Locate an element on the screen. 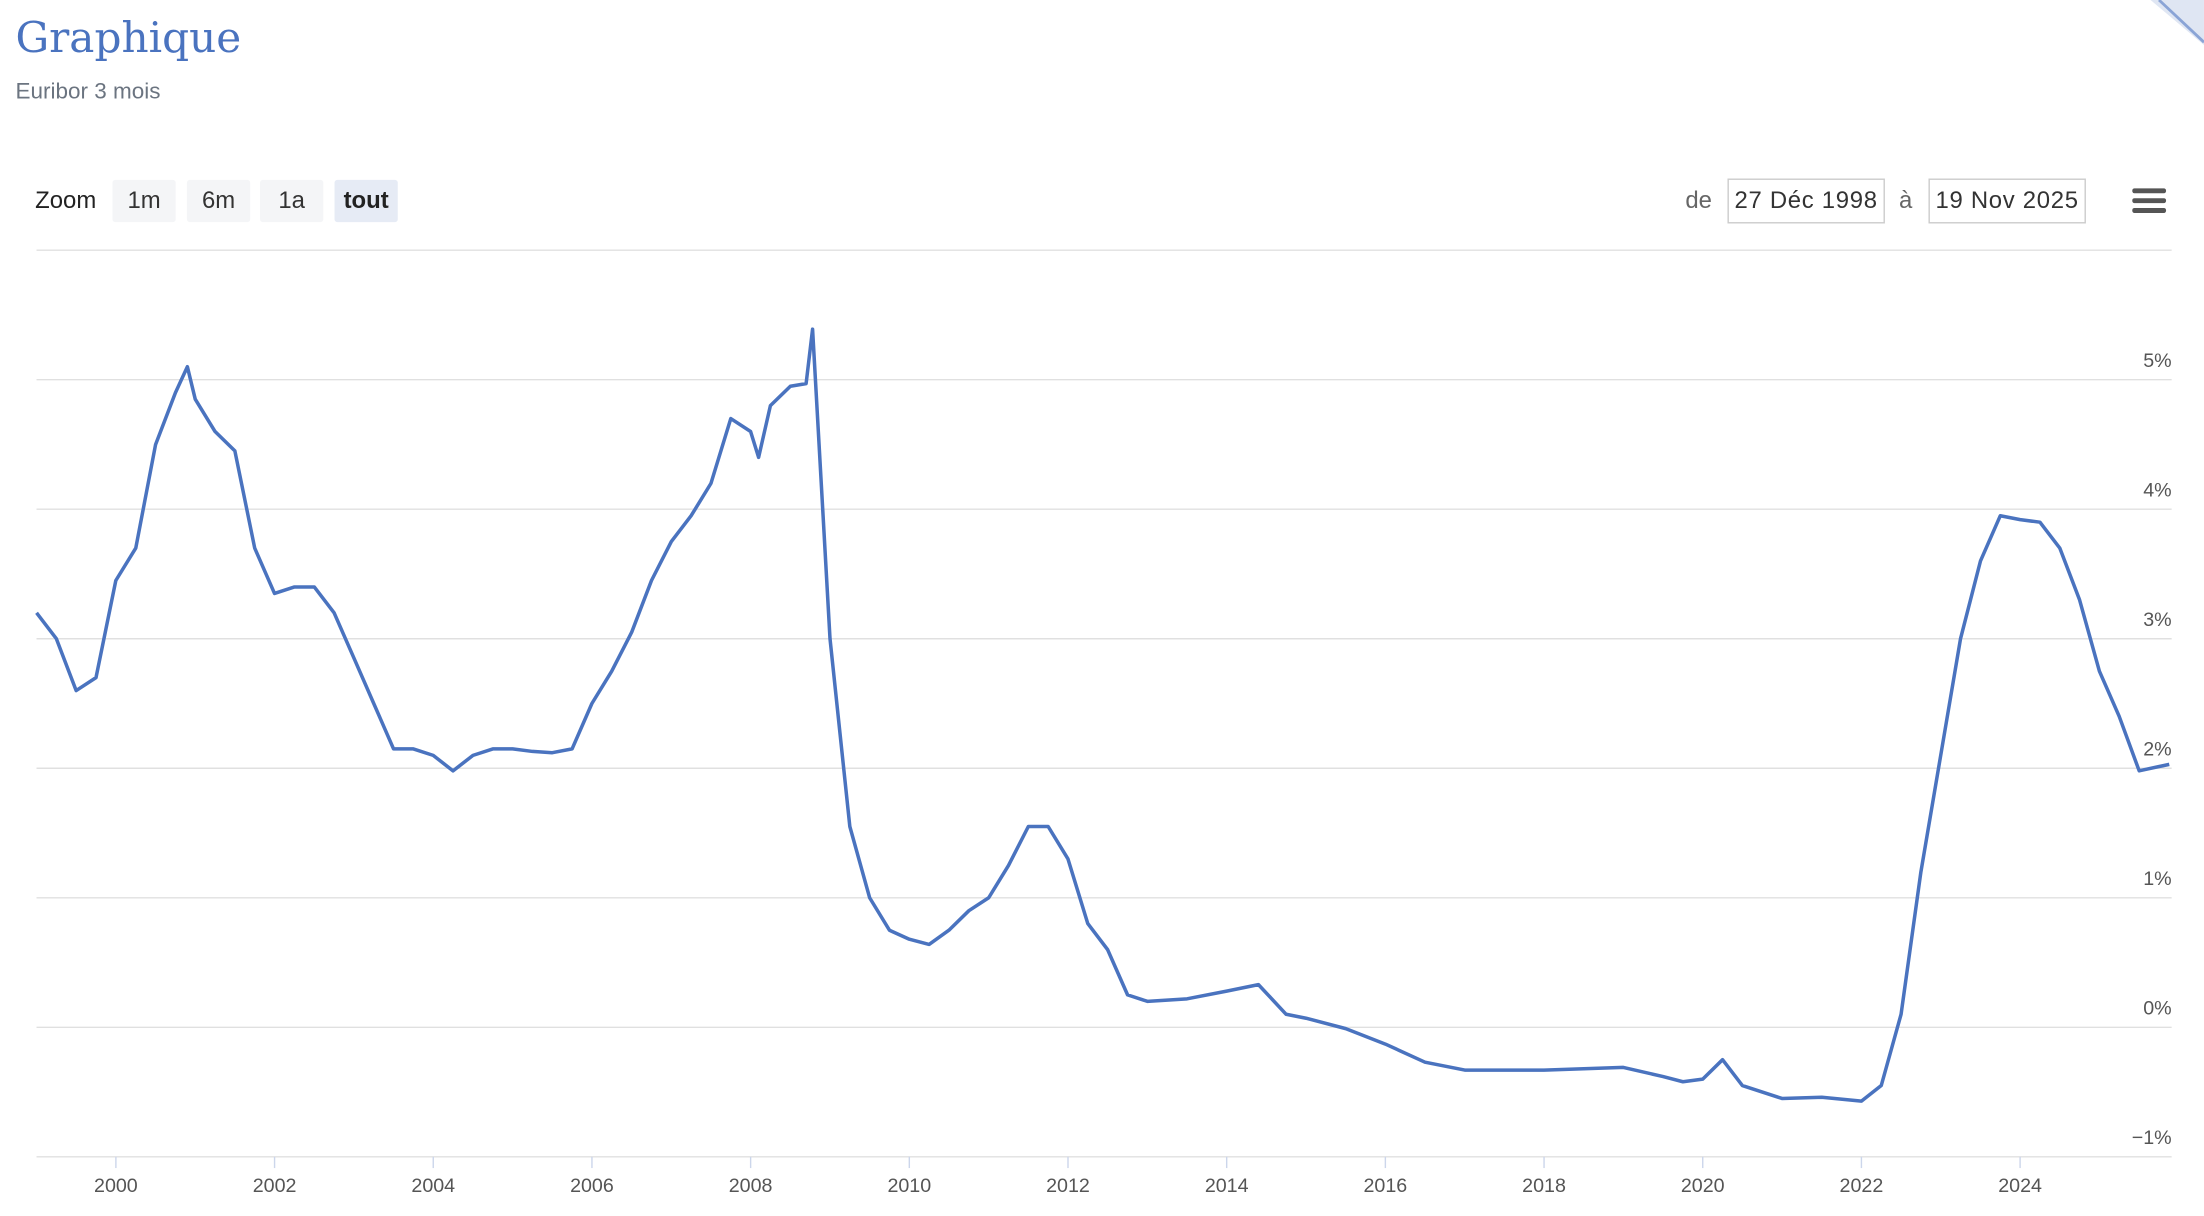 This screenshot has height=1216, width=2204. x-tick-label: 2022 is located at coordinates (1862, 1186).